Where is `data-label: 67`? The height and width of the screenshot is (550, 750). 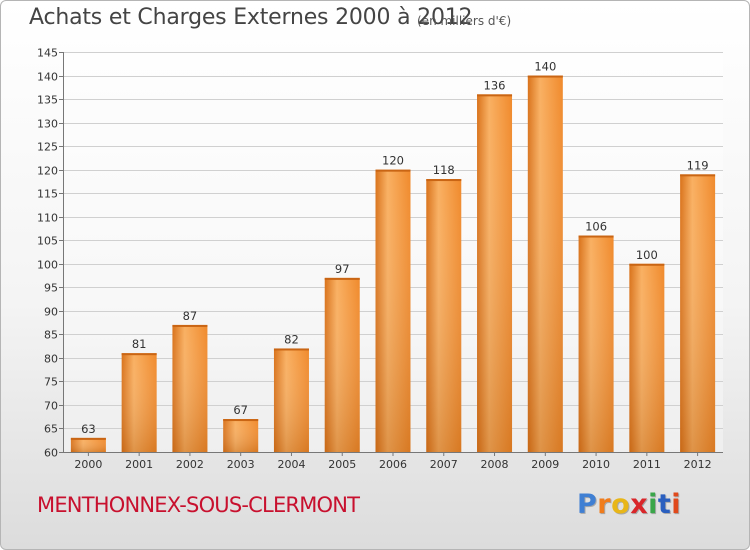
data-label: 67 is located at coordinates (240, 410).